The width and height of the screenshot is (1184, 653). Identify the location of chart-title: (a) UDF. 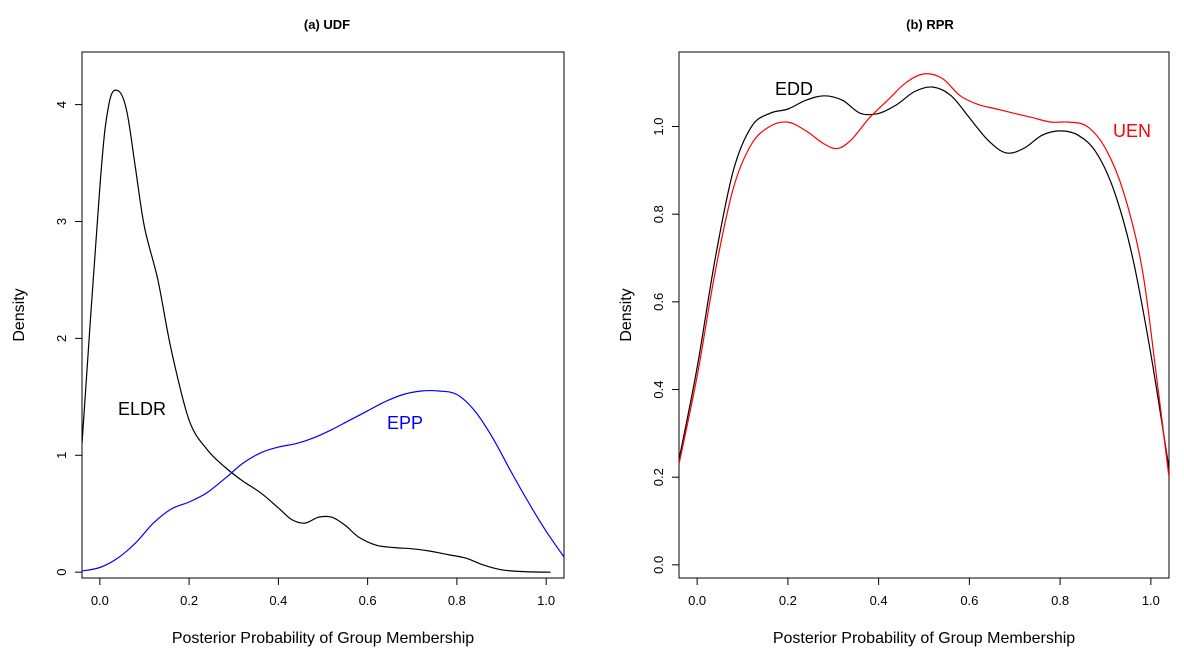
(327, 24).